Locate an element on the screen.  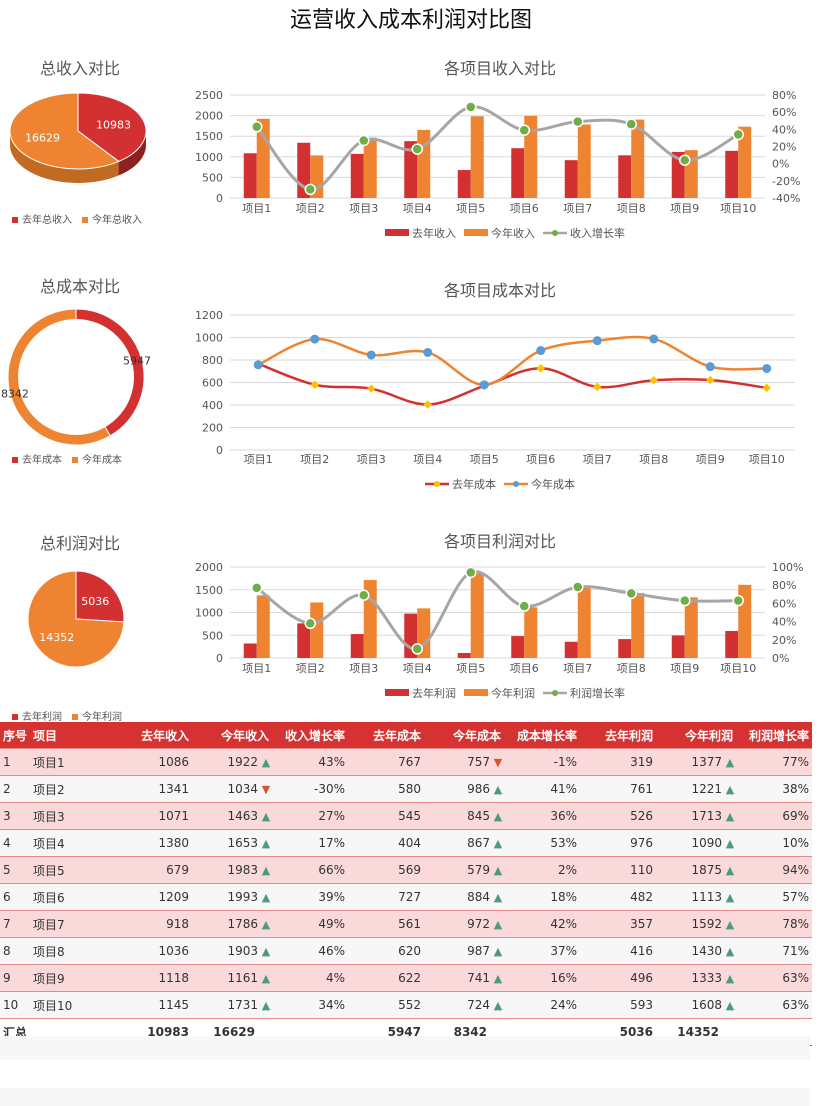
cell-text: 10 is located at coordinates (11, 1005).